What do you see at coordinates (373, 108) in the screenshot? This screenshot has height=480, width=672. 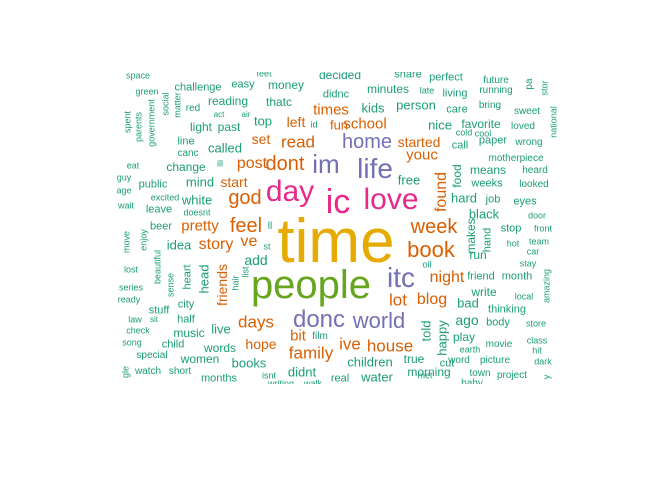 I see `word-kids: kids` at bounding box center [373, 108].